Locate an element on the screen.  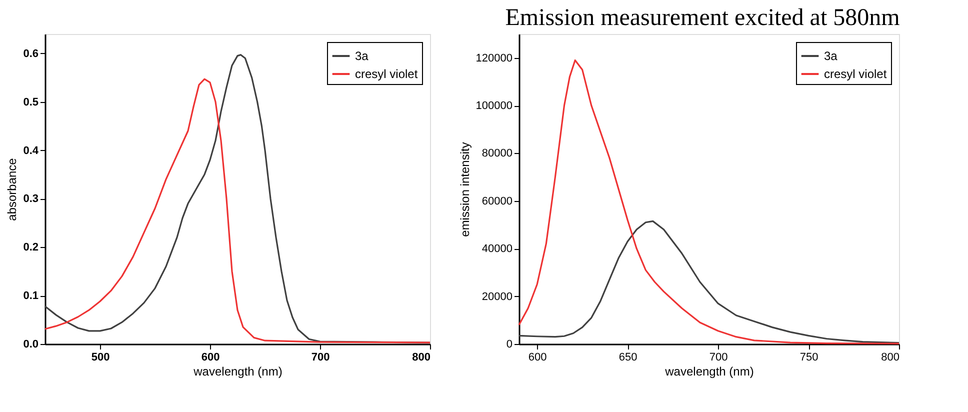
y-tick-label: 0.5 is located at coordinates (30, 102).